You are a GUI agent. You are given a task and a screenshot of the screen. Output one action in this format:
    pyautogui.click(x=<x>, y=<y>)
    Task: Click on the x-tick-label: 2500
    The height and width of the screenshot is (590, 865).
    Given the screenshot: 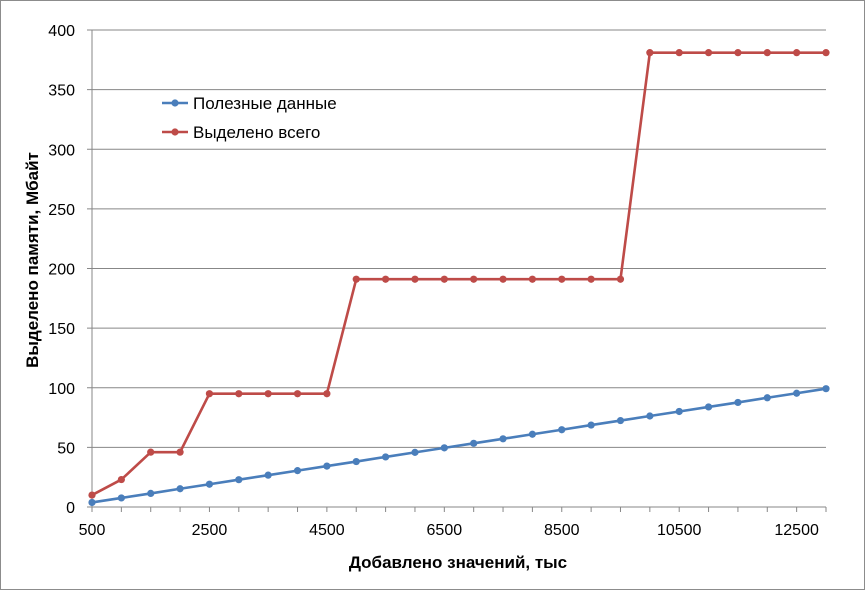 What is the action you would take?
    pyautogui.click(x=210, y=530)
    